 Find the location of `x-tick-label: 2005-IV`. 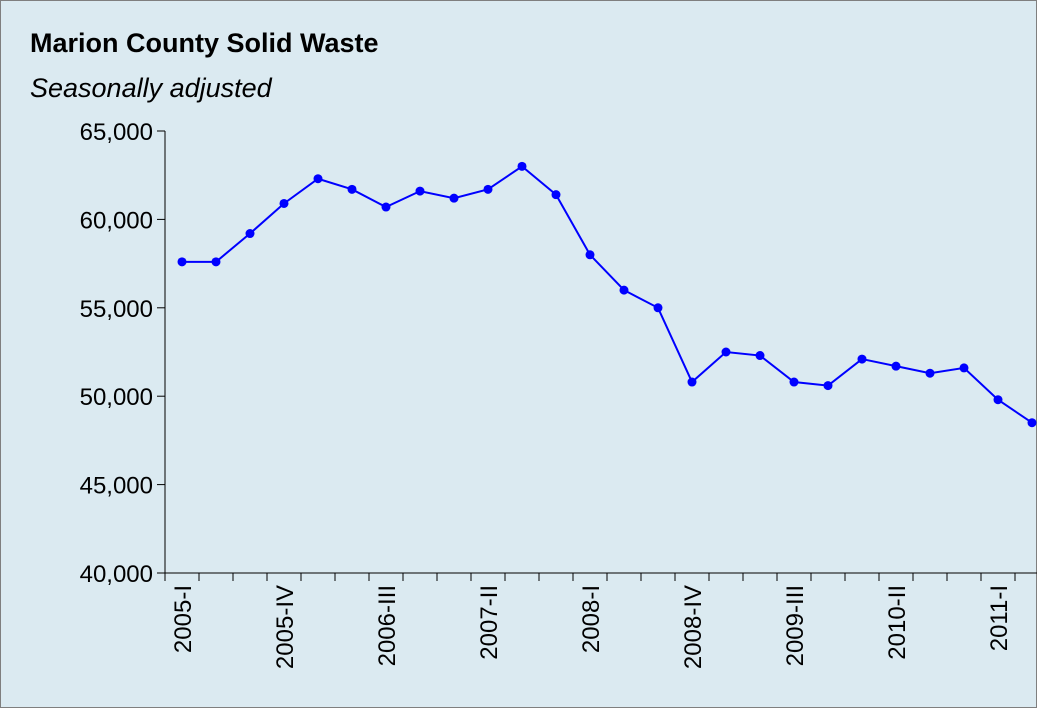

x-tick-label: 2005-IV is located at coordinates (285, 627).